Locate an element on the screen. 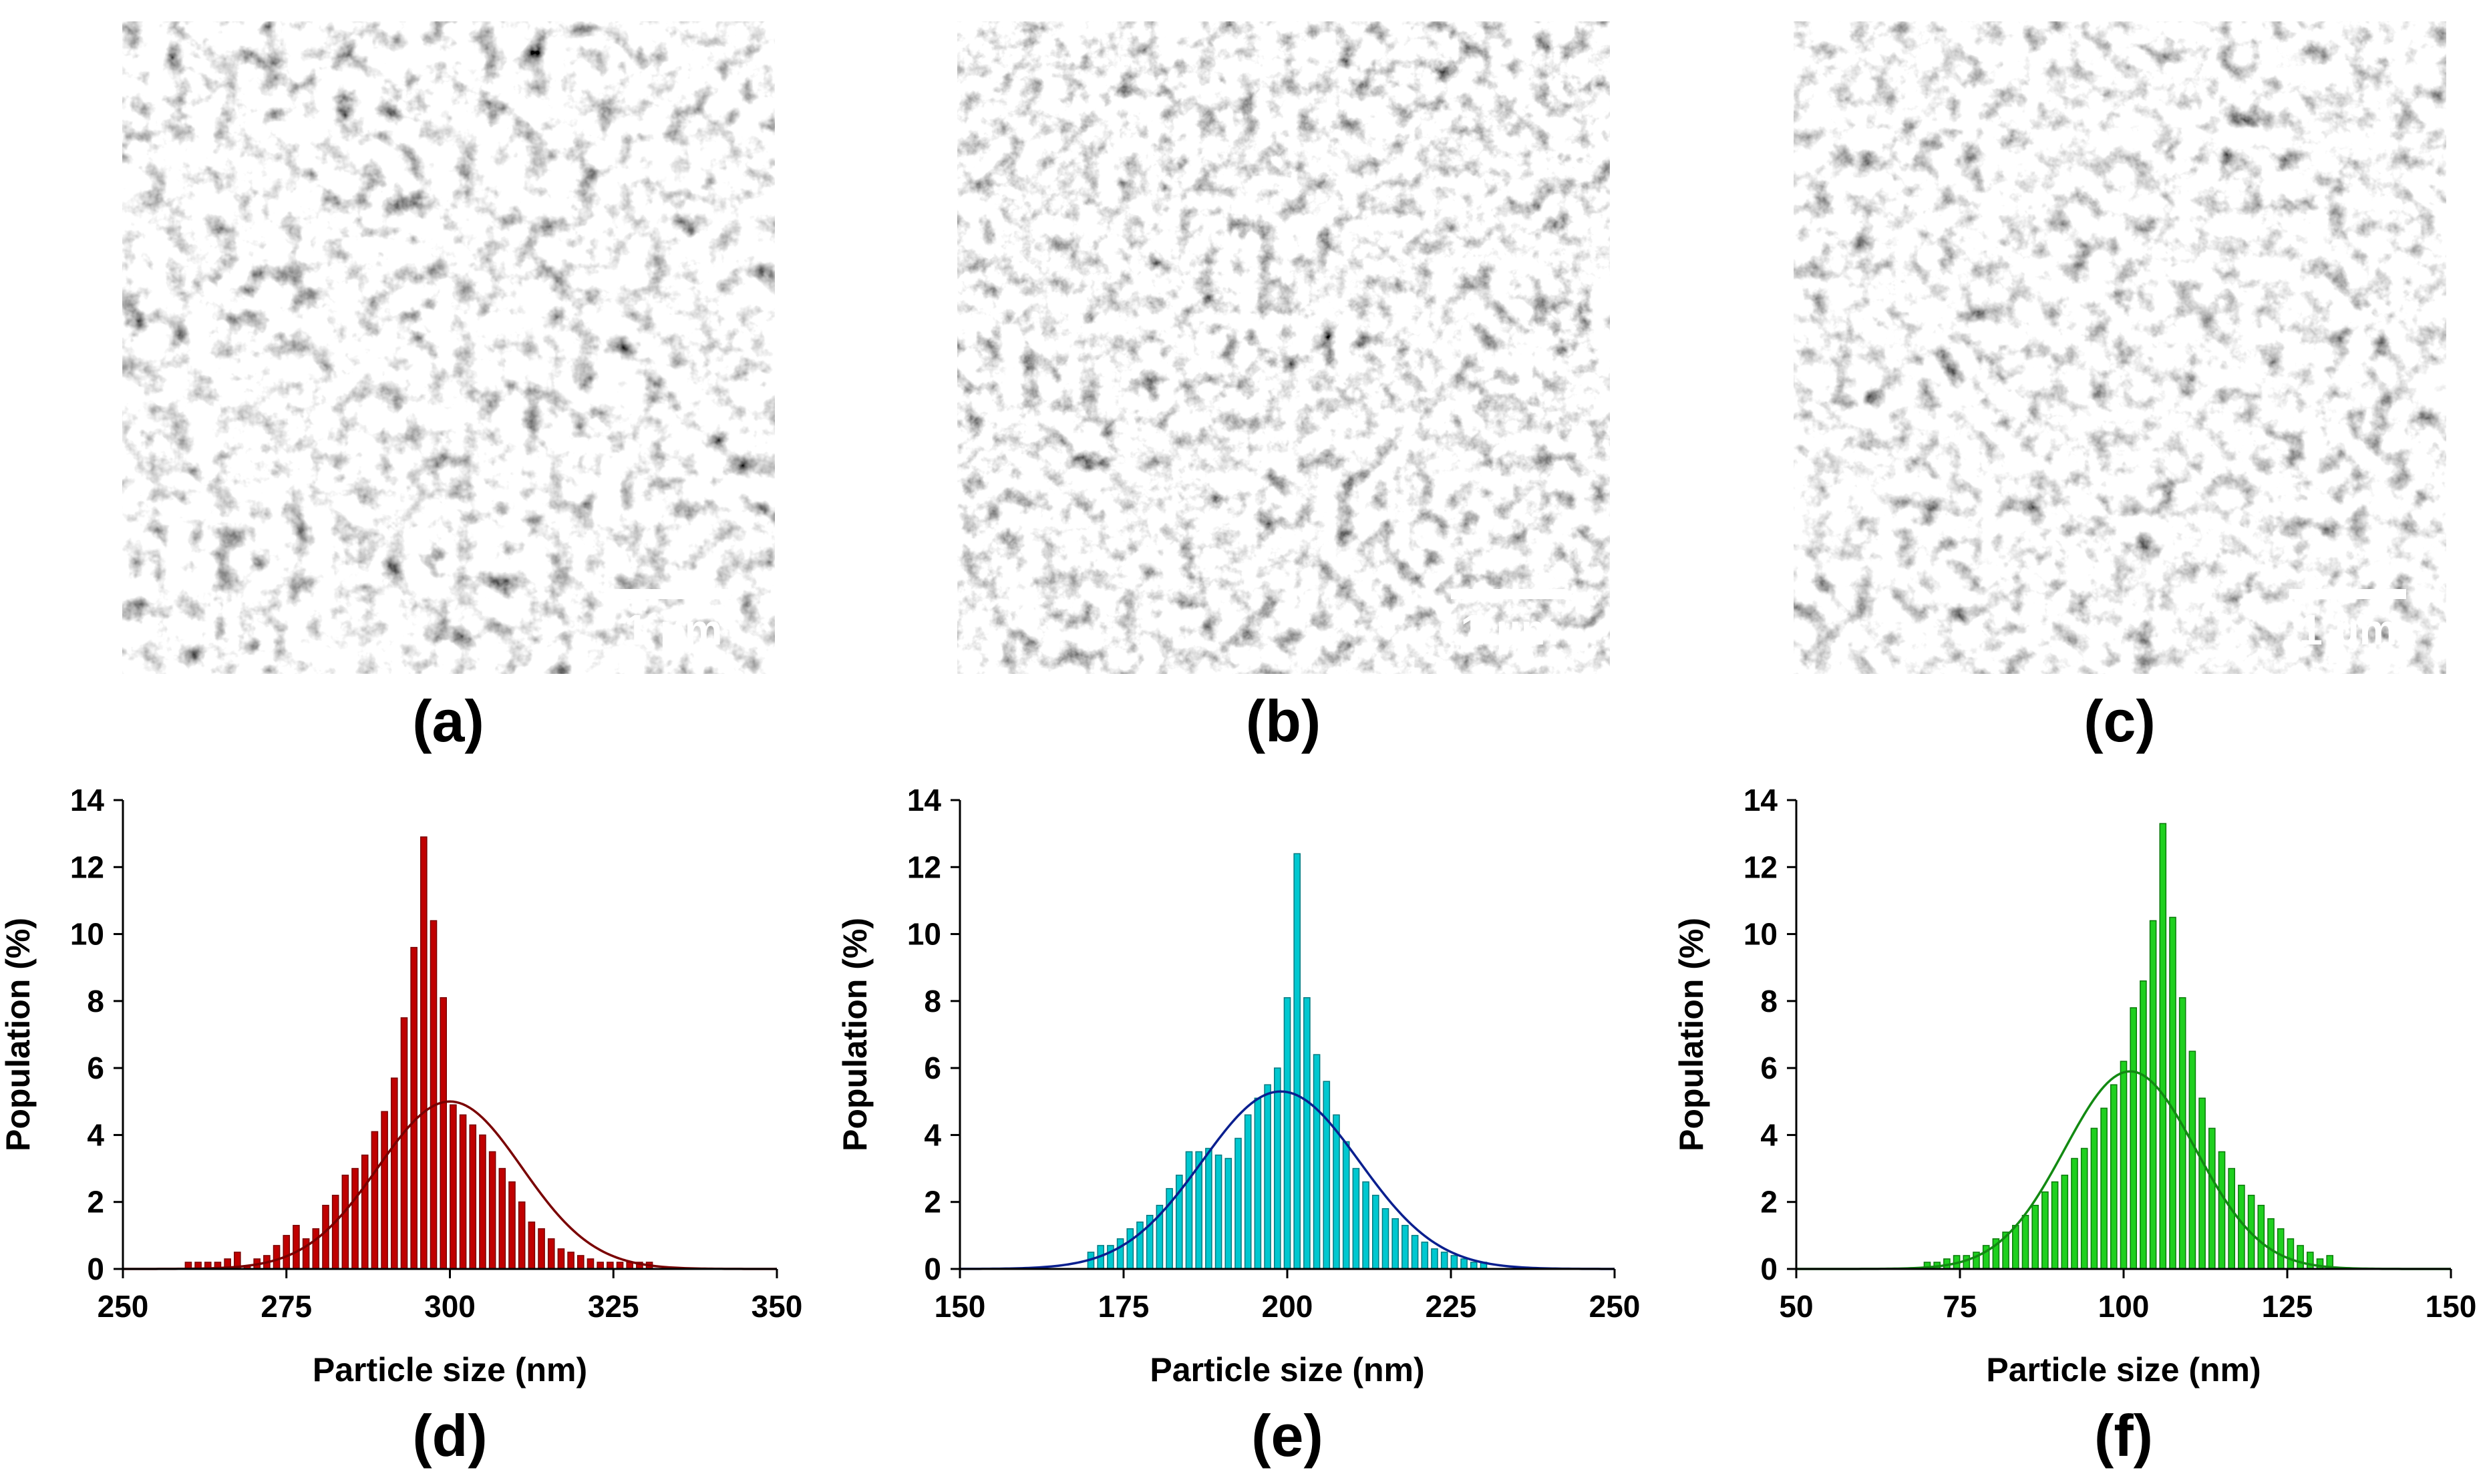  sem-image-b: 1 µm is located at coordinates (1283, 347).